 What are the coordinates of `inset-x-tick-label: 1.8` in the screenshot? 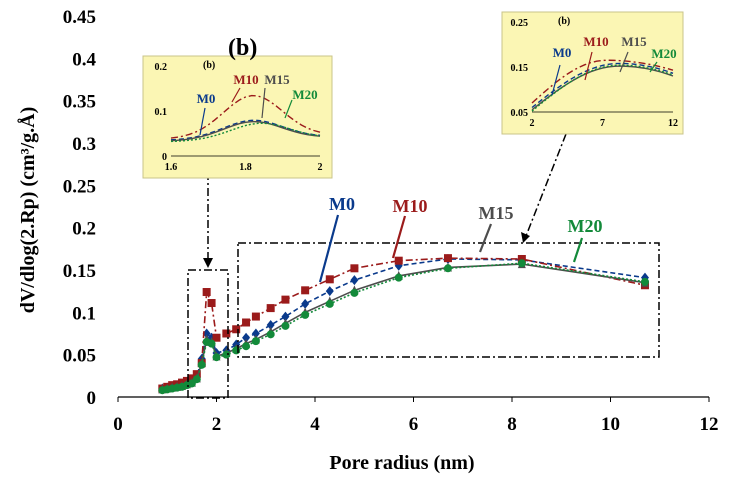 It's located at (245, 167).